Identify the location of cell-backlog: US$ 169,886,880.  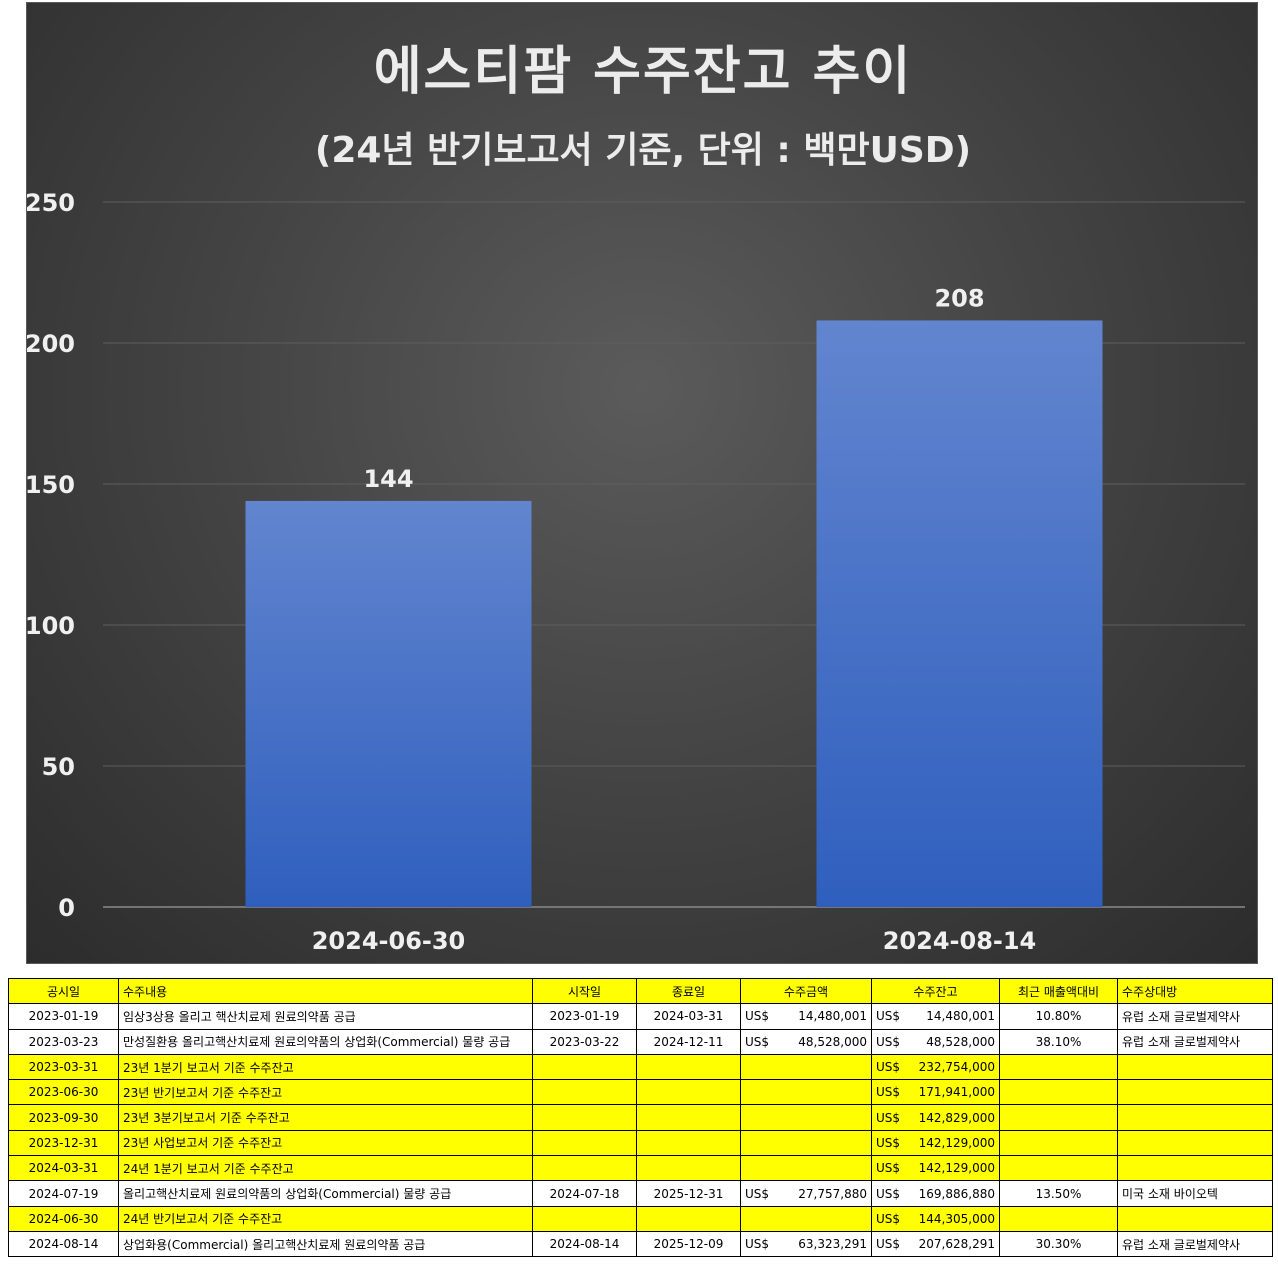
(935, 1193).